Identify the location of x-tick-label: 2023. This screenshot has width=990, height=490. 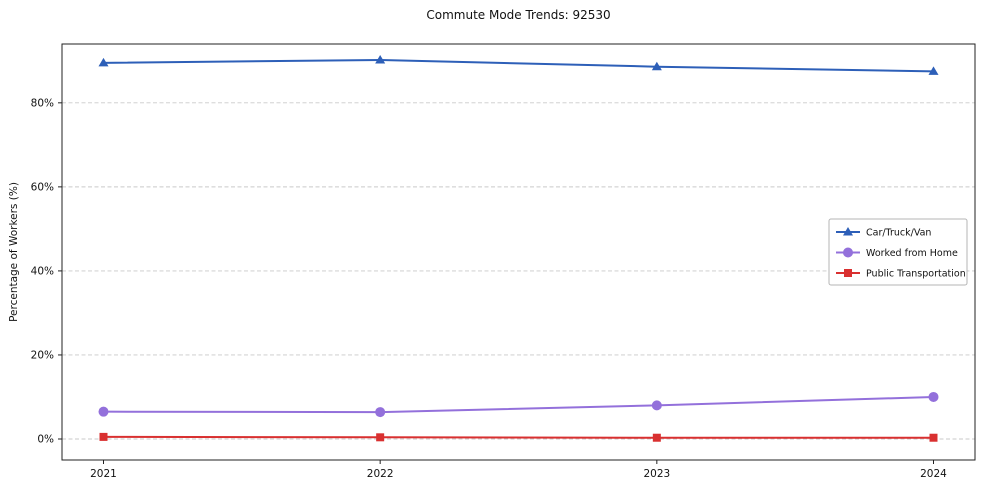
(656, 474).